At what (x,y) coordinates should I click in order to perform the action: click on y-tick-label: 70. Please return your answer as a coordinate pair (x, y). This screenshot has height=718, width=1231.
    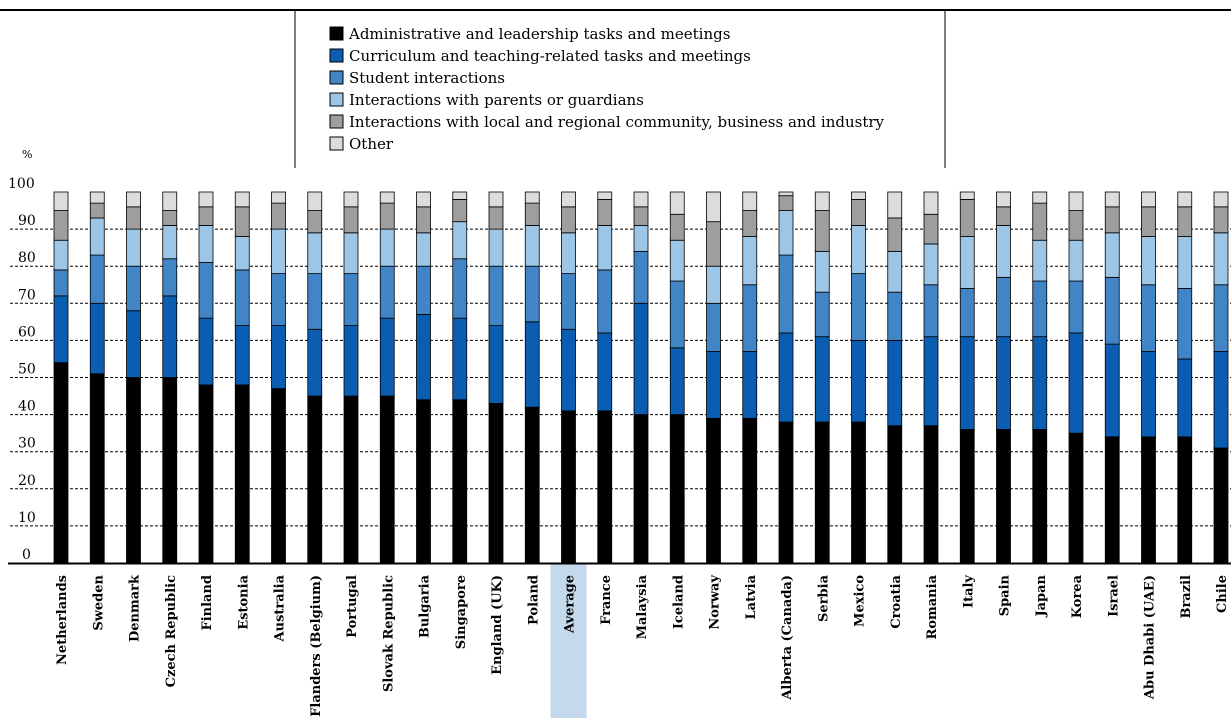
    Looking at the image, I should click on (27, 295).